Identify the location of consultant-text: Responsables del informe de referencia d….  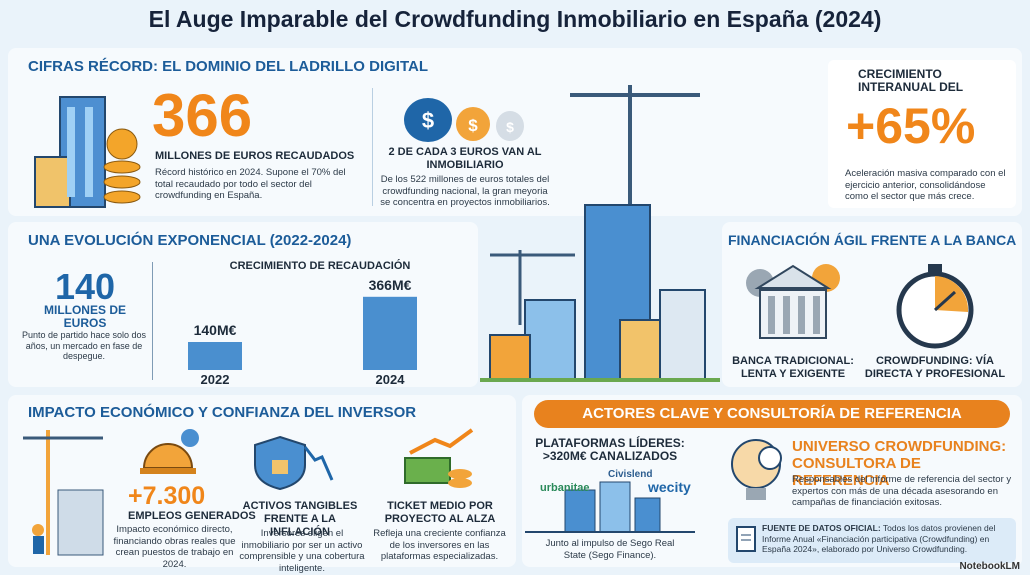
(902, 491).